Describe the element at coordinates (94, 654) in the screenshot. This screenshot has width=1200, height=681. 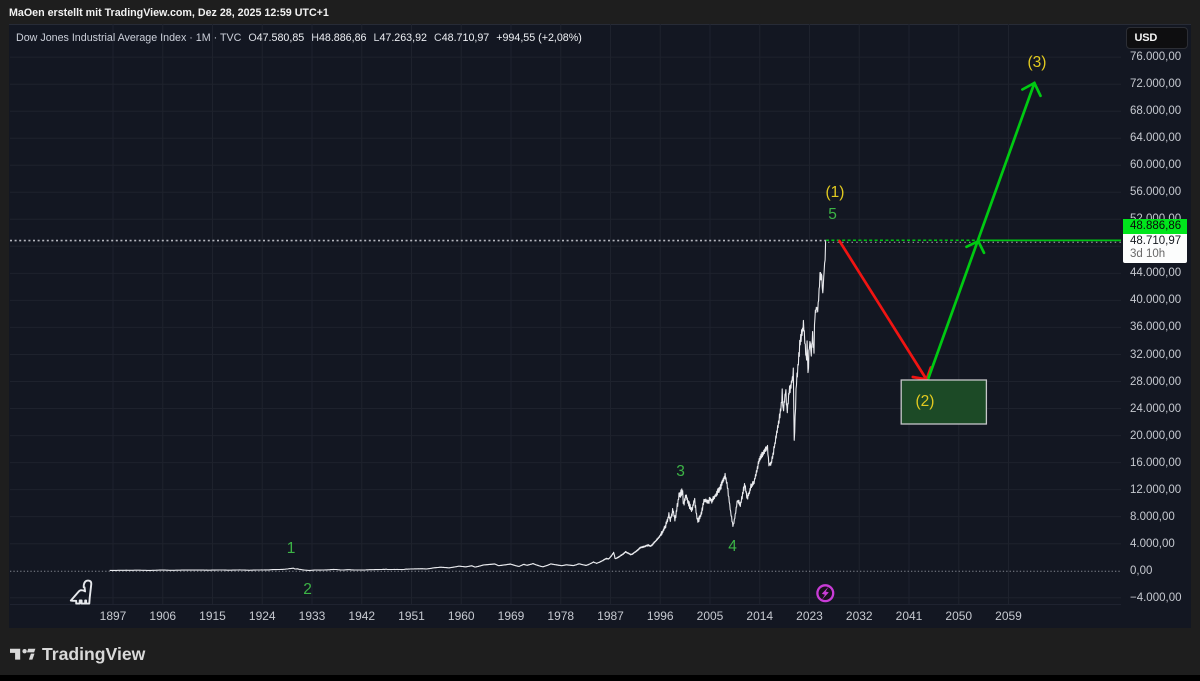
I see `svg-text: TradingView` at that location.